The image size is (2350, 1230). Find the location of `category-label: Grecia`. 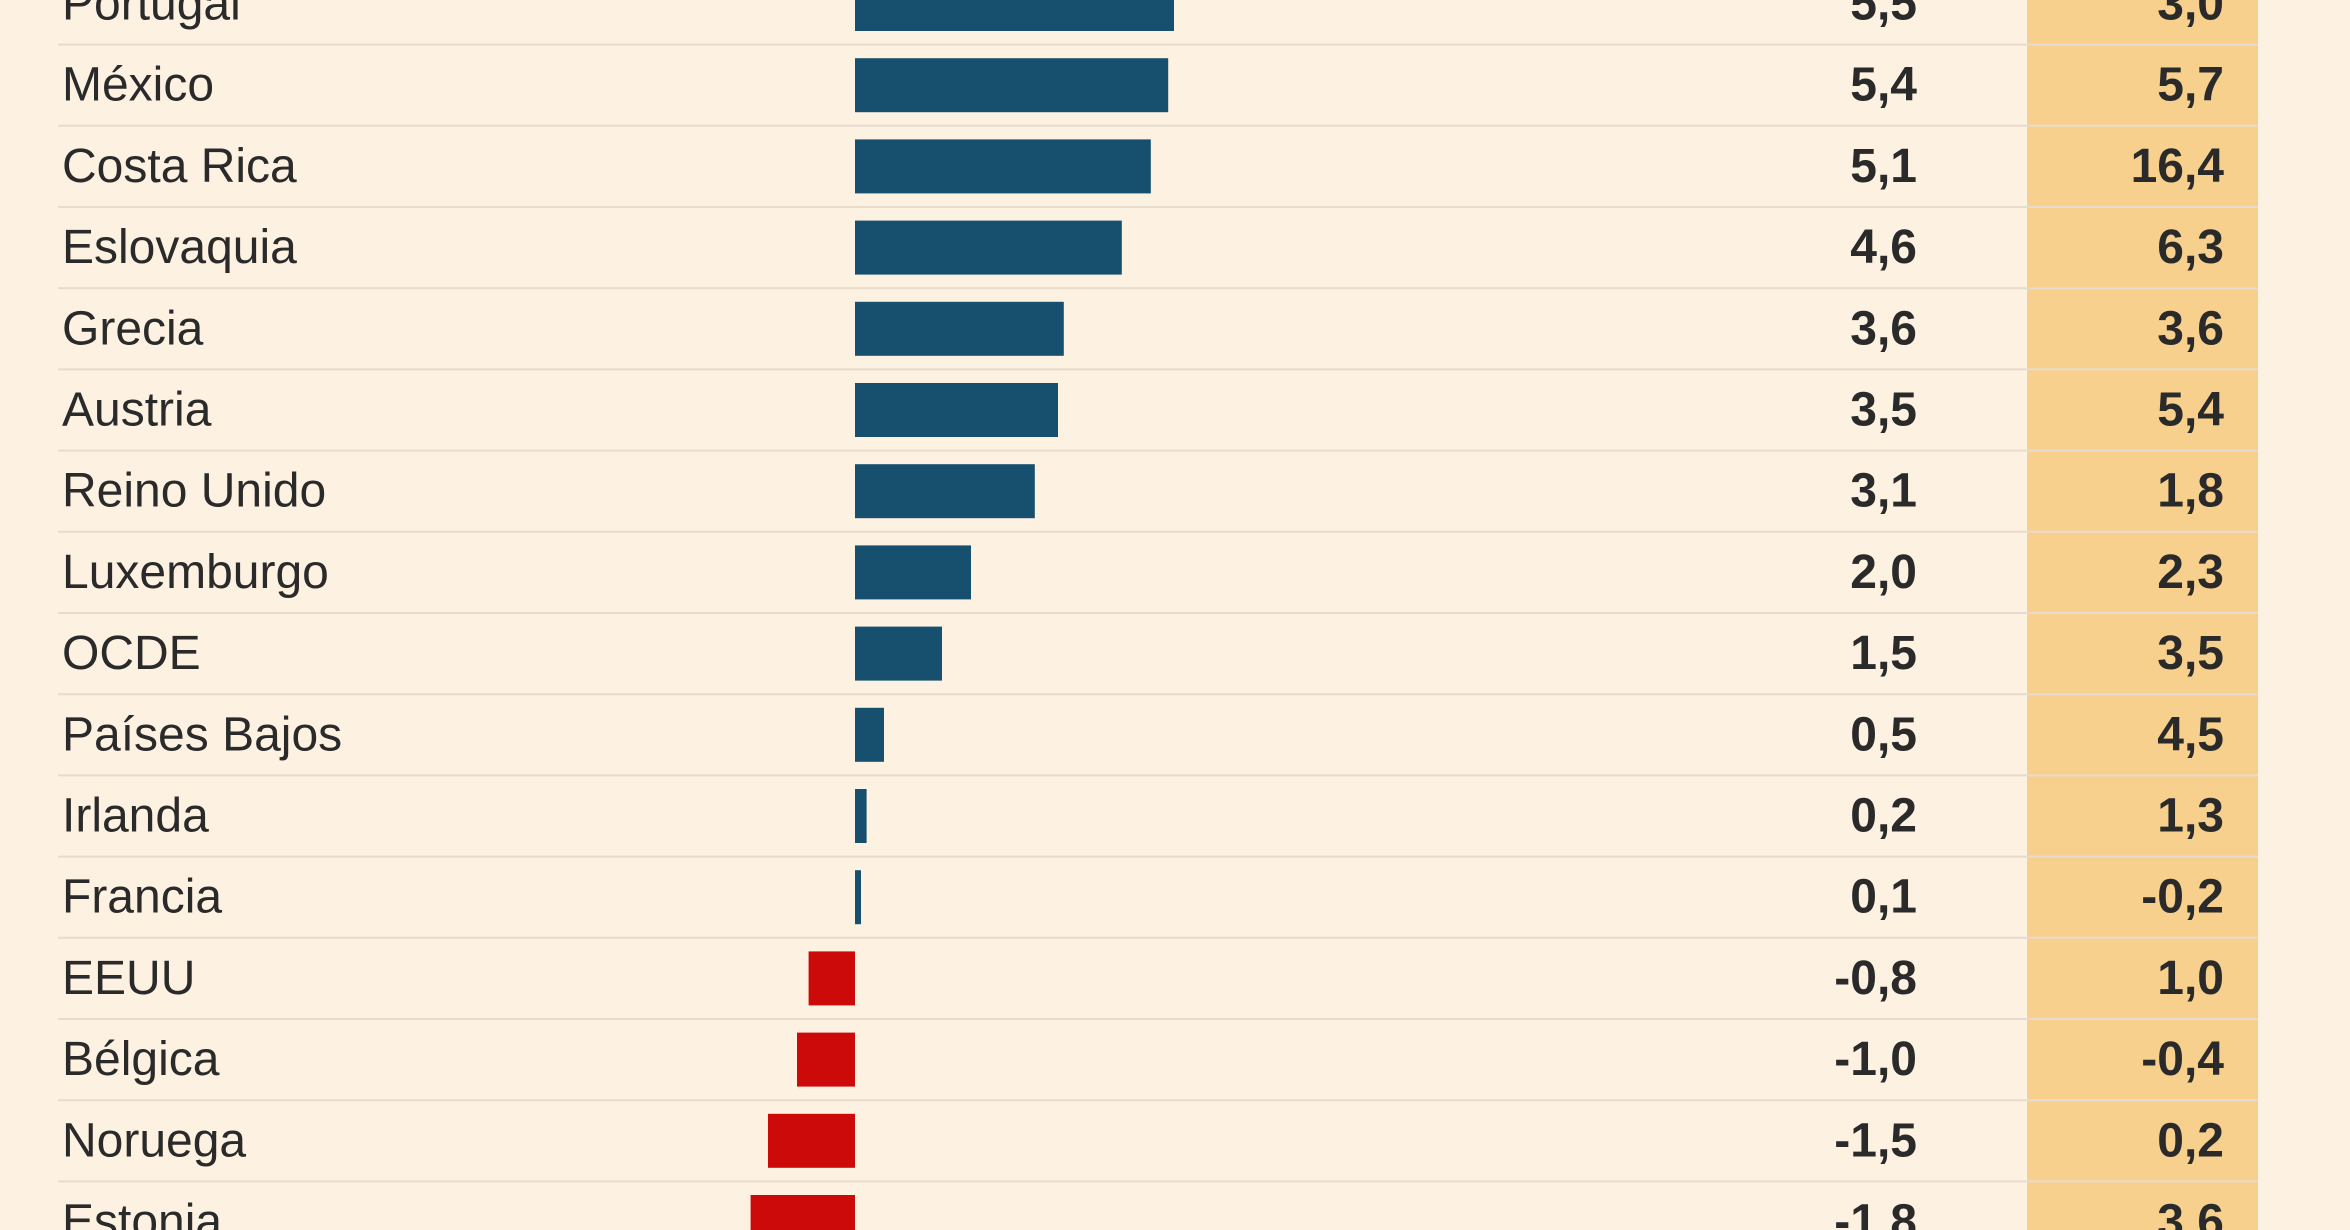

category-label: Grecia is located at coordinates (133, 328).